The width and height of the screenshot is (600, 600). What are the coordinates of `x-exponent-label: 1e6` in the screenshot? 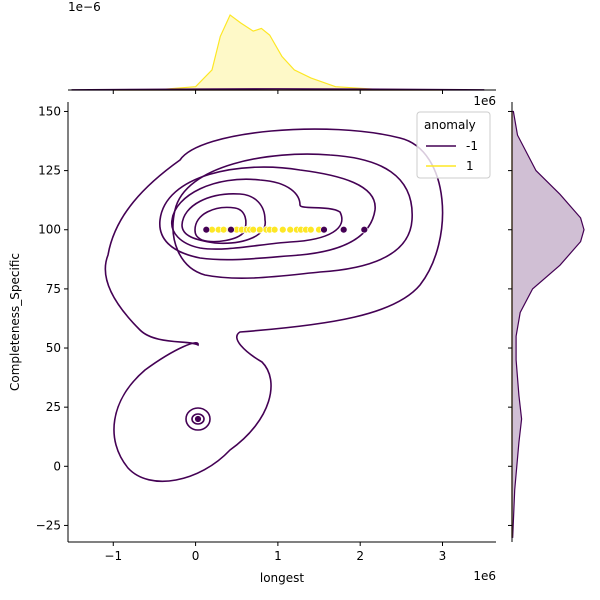 It's located at (484, 576).